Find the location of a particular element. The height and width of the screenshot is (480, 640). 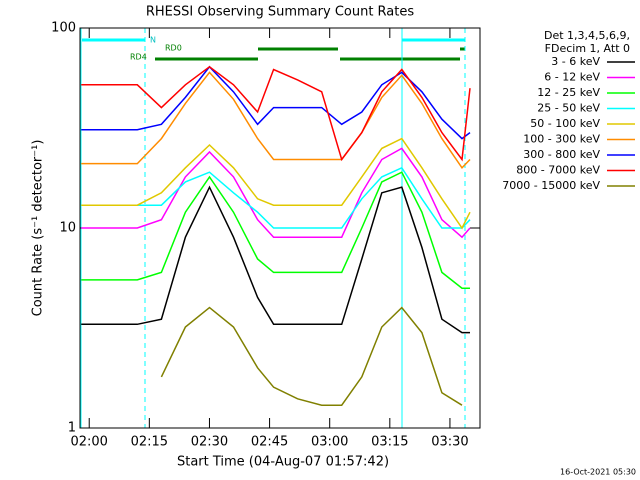

legend-header: FDecim 1, Att 0 is located at coordinates (587, 48).